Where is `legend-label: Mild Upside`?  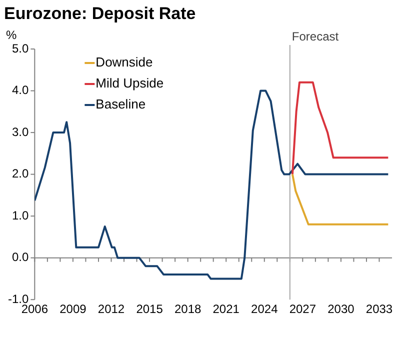 legend-label: Mild Upside is located at coordinates (130, 83).